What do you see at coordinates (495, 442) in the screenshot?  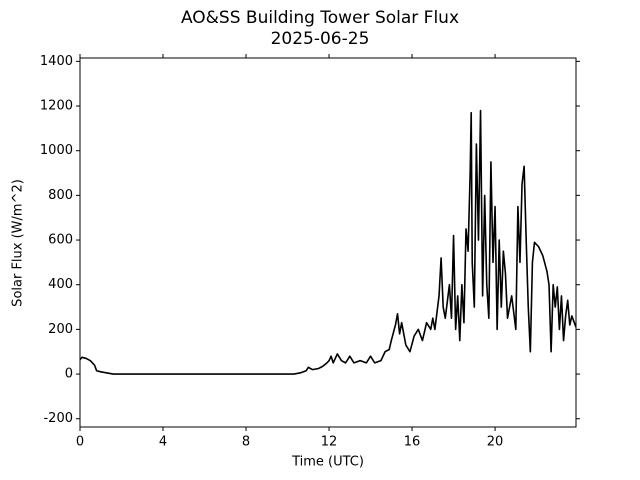 I see `x-tick-label: 20` at bounding box center [495, 442].